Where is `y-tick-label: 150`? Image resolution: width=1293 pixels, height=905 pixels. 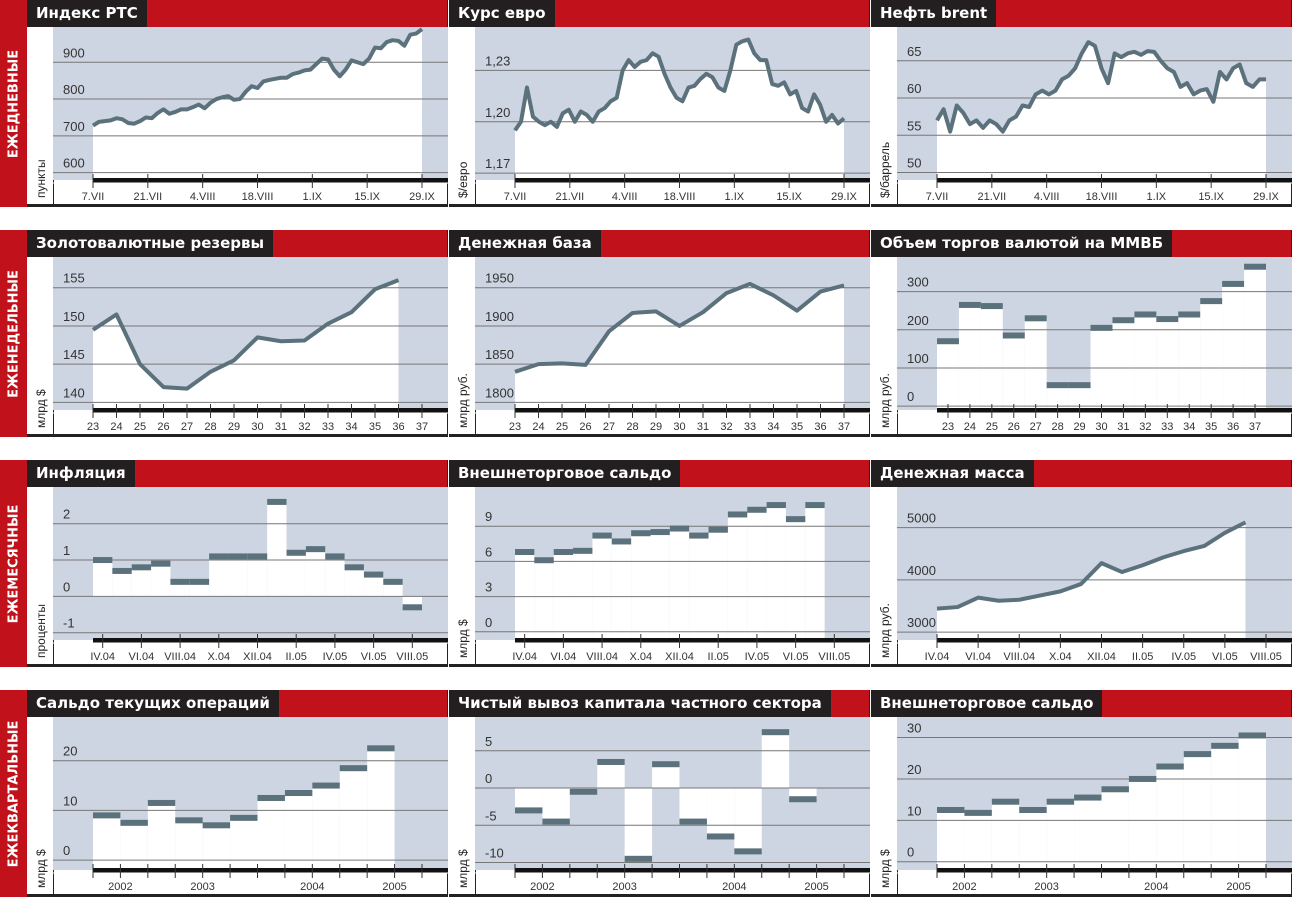
y-tick-label: 150 is located at coordinates (74, 316).